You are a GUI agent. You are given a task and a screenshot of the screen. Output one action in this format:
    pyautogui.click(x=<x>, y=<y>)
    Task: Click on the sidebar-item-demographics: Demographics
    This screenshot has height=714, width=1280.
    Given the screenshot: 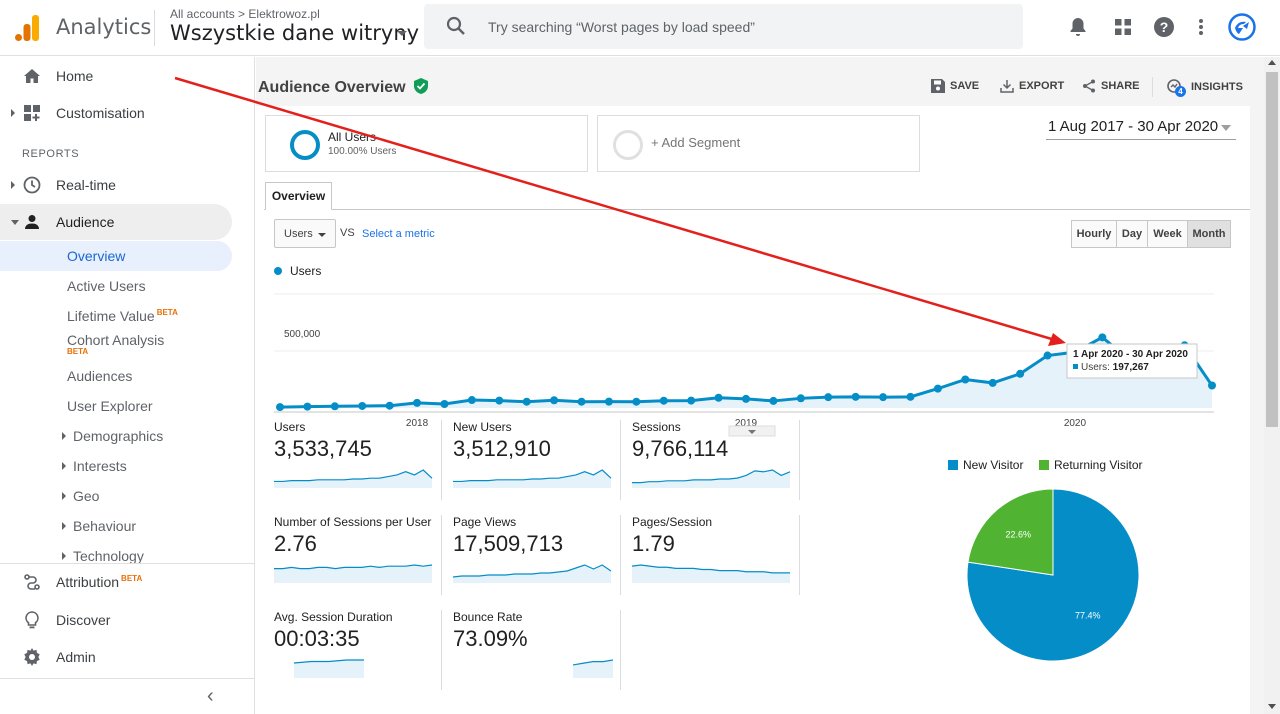 What is the action you would take?
    pyautogui.click(x=112, y=436)
    